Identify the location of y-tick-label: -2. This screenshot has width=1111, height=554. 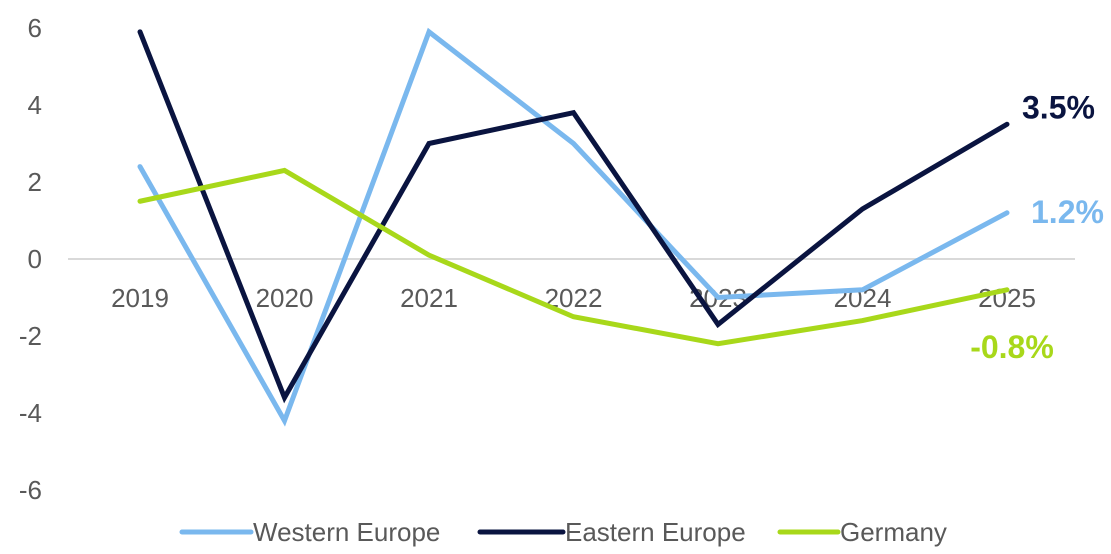
(30, 336).